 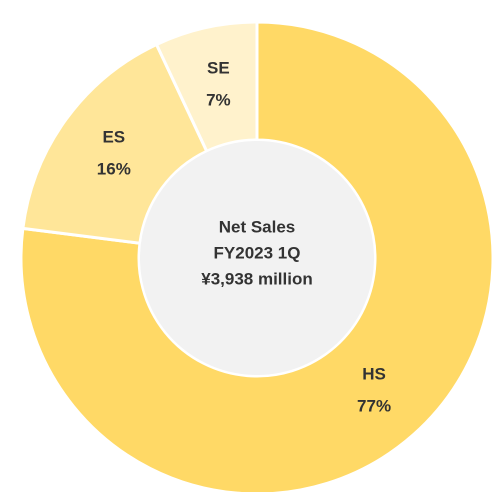 I want to click on slice-value-label: 77%, so click(x=374, y=405).